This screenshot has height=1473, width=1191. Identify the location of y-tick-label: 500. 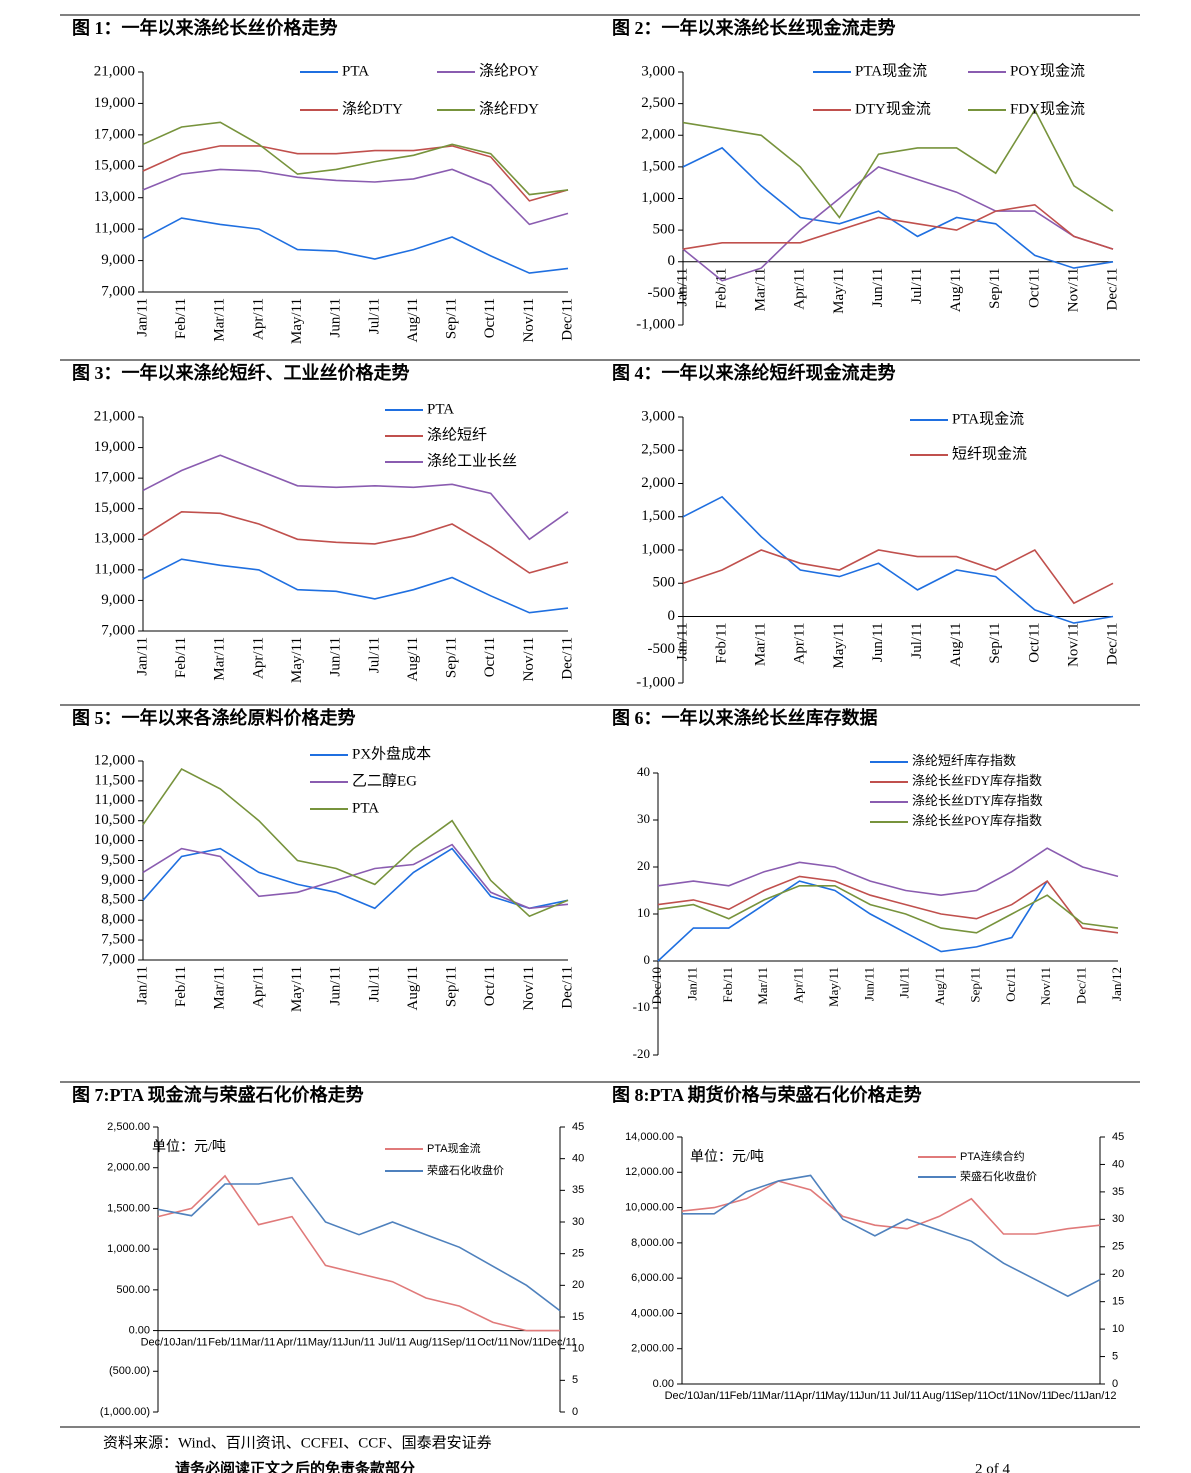
(664, 583).